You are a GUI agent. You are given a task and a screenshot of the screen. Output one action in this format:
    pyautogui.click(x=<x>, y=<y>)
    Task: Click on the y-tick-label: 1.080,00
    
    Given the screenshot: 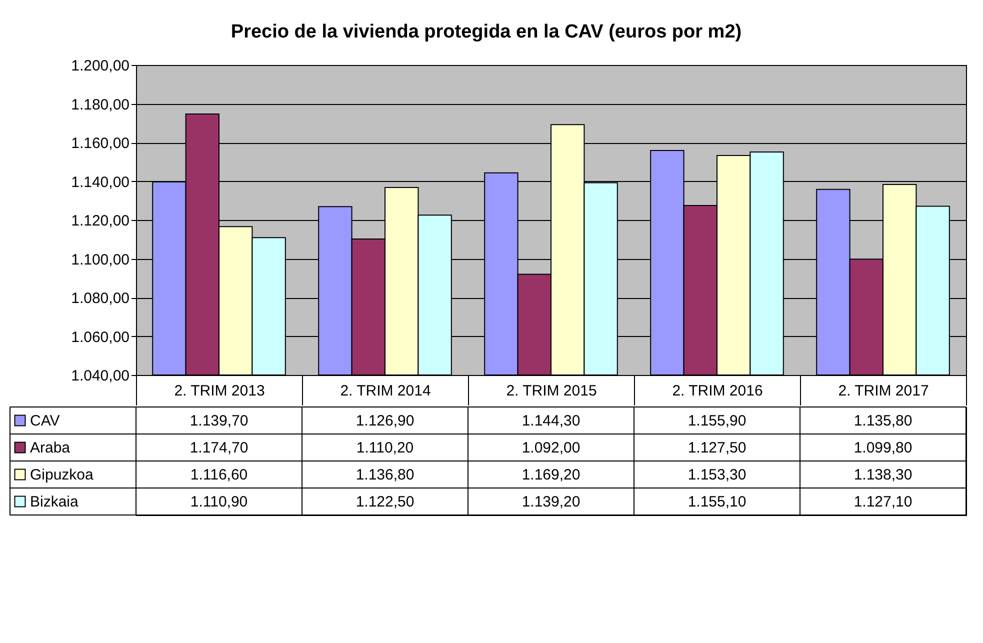 What is the action you would take?
    pyautogui.click(x=100, y=298)
    